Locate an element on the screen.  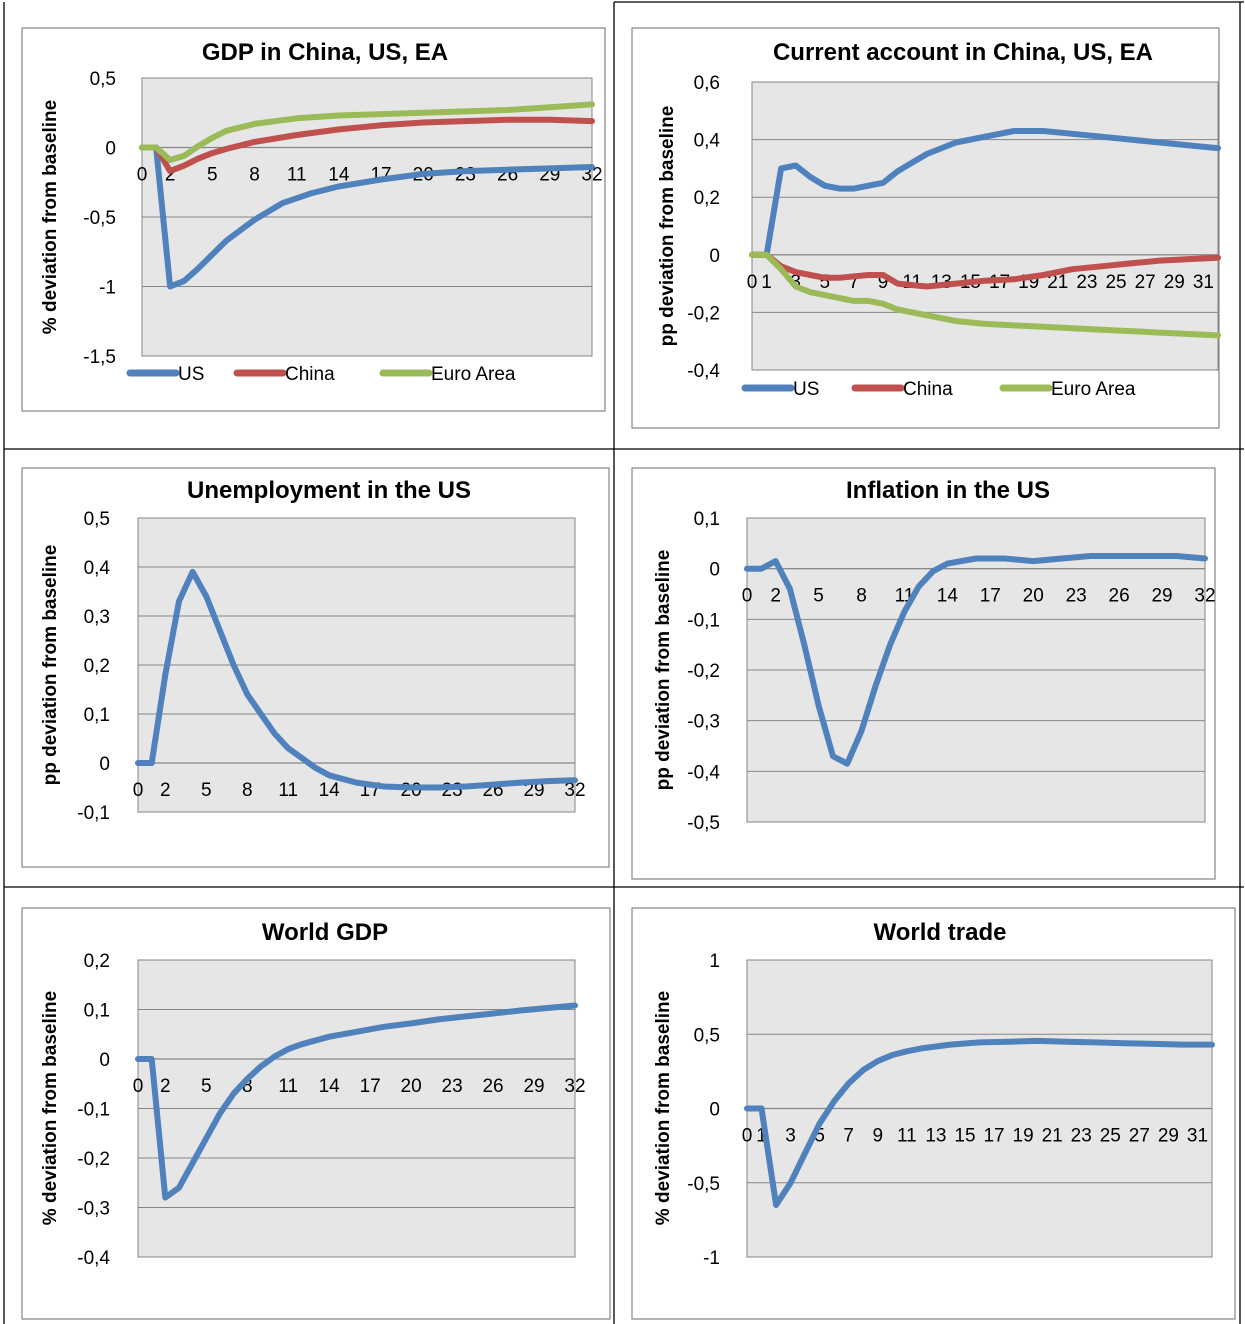
x-tick-label: 31 is located at coordinates (1203, 282).